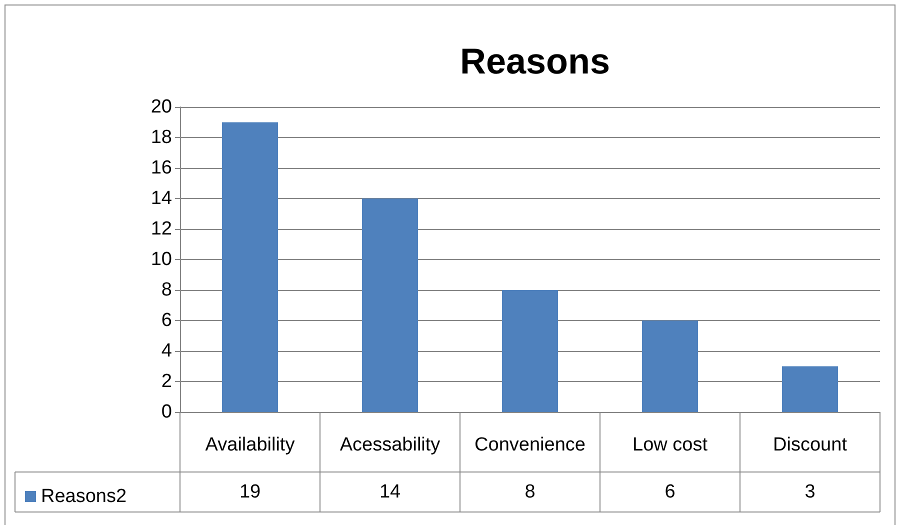  What do you see at coordinates (161, 137) in the screenshot?
I see `y-tick-label: 18` at bounding box center [161, 137].